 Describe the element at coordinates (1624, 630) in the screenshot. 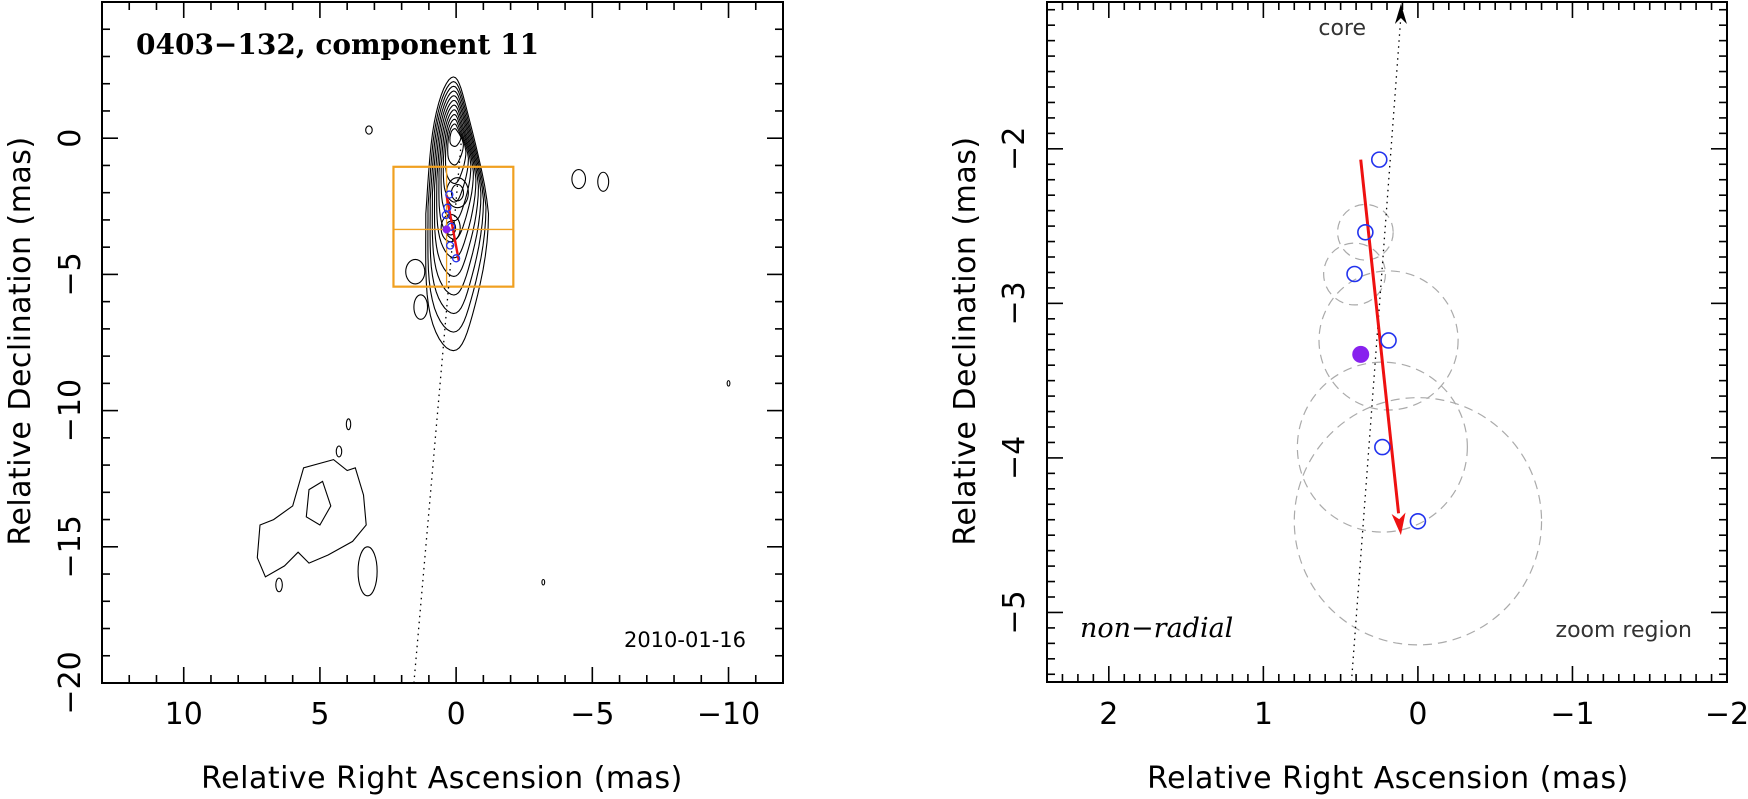

I see `zoom-region-label: zoom region` at that location.